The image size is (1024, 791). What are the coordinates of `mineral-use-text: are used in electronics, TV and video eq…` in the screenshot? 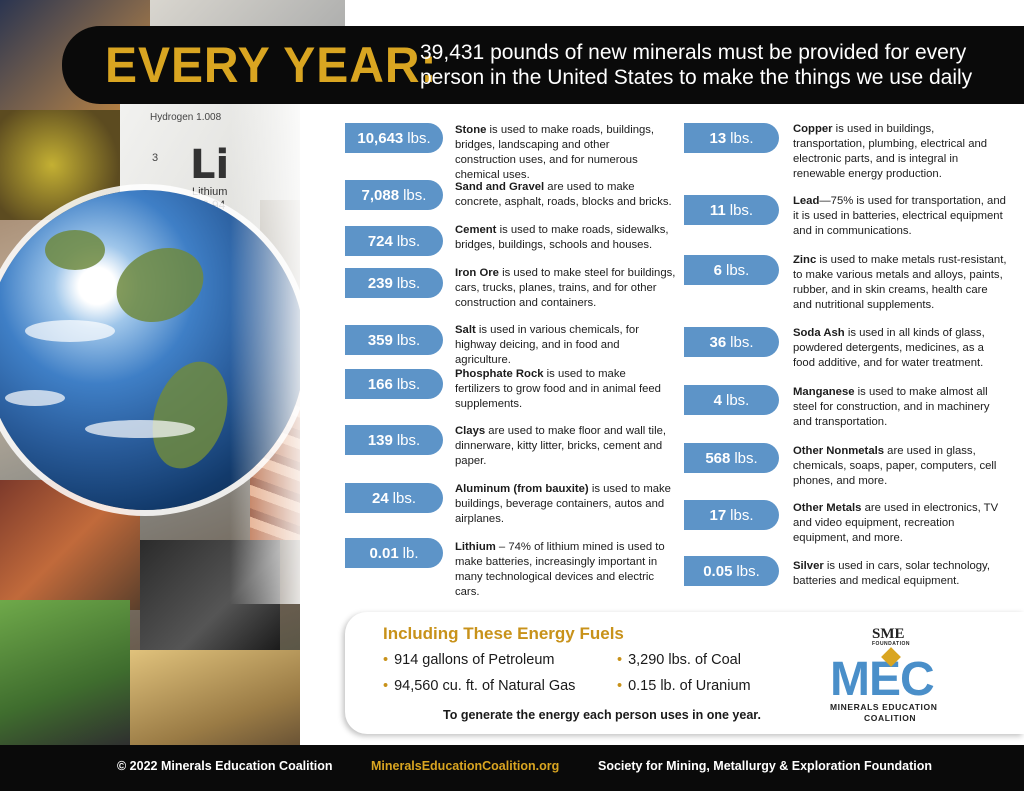 It's located at (896, 523).